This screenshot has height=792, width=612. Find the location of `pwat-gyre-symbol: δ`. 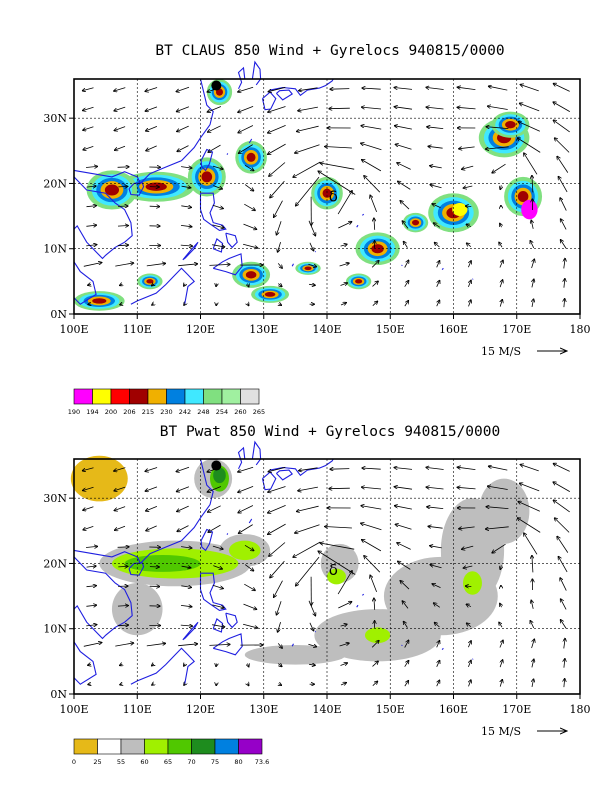

pwat-gyre-symbol: δ is located at coordinates (333, 570).